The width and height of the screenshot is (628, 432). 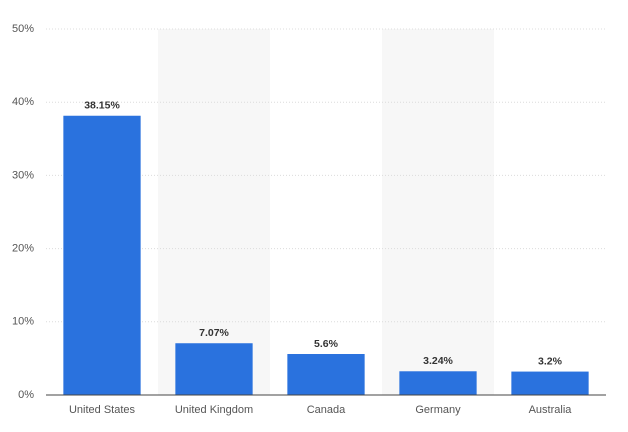 I want to click on x-tick-label: United Kingdom, so click(x=214, y=410).